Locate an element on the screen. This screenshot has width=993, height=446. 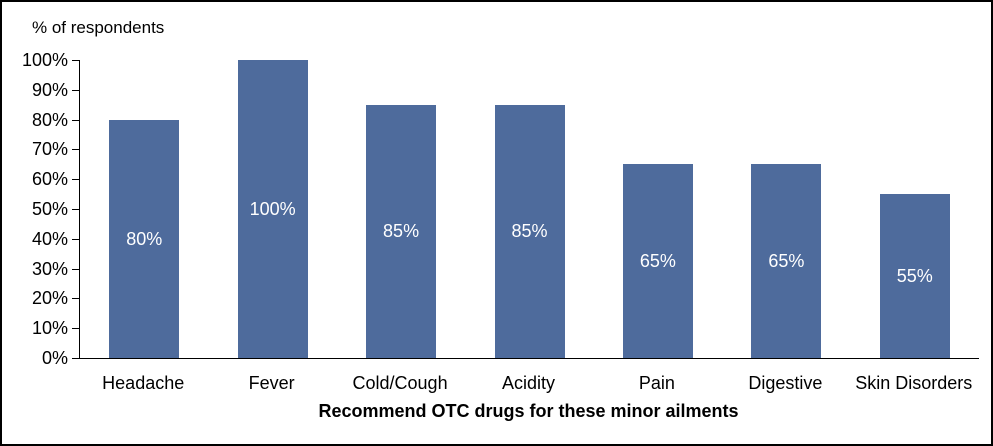
y-axis-title: % of respondents is located at coordinates (98, 27).